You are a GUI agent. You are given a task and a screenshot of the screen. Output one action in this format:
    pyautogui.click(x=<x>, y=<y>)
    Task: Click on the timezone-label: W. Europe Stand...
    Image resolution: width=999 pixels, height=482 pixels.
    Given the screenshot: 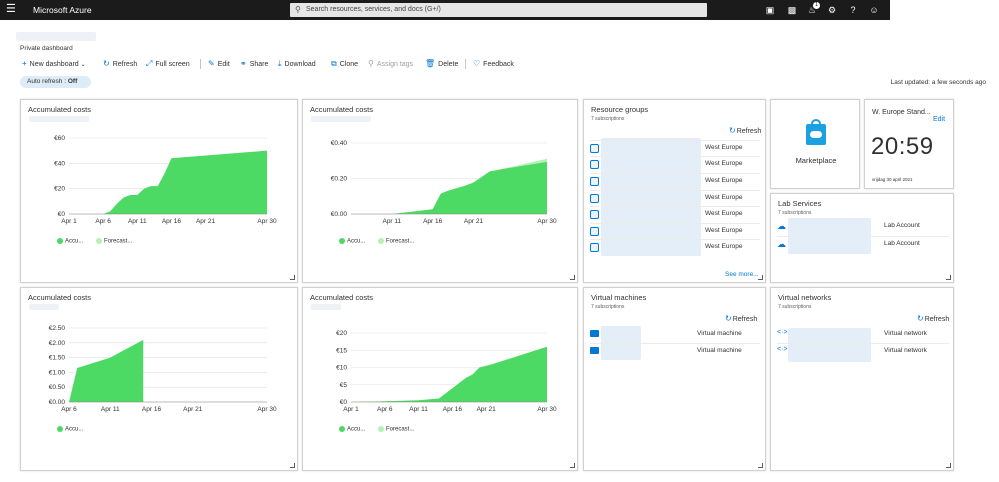 What is the action you would take?
    pyautogui.click(x=901, y=112)
    